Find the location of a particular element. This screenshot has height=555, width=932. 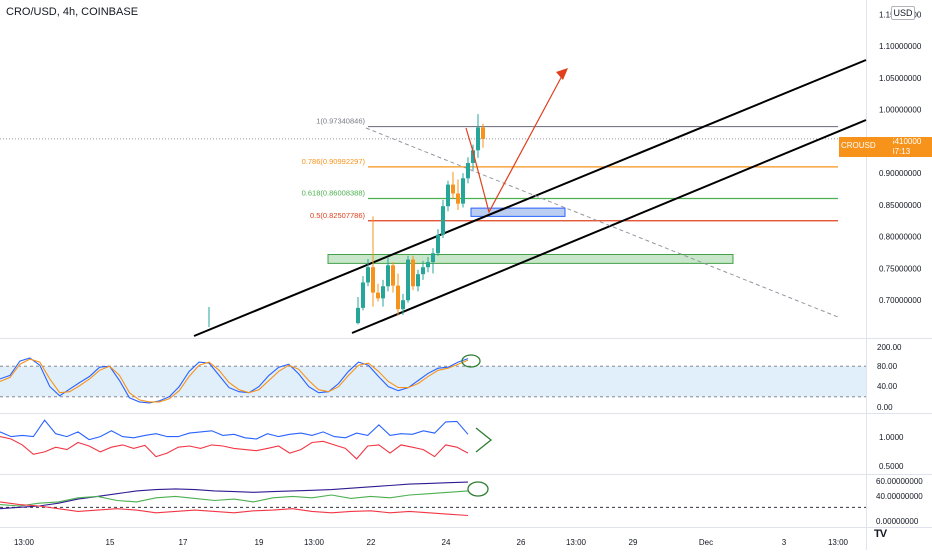

tradingview-logo-icon: TV is located at coordinates (880, 534).